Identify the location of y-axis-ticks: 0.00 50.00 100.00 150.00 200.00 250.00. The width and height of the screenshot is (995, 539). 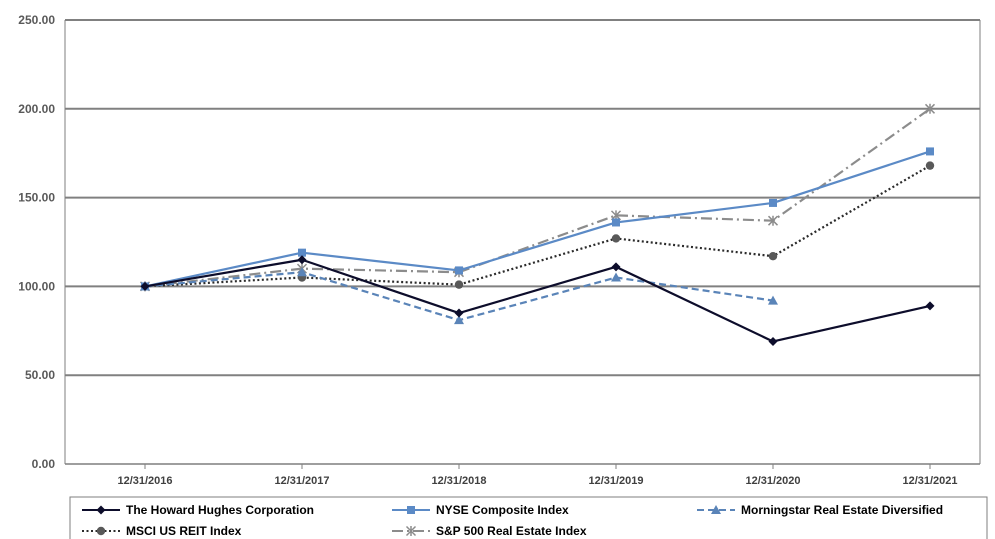
(36, 242).